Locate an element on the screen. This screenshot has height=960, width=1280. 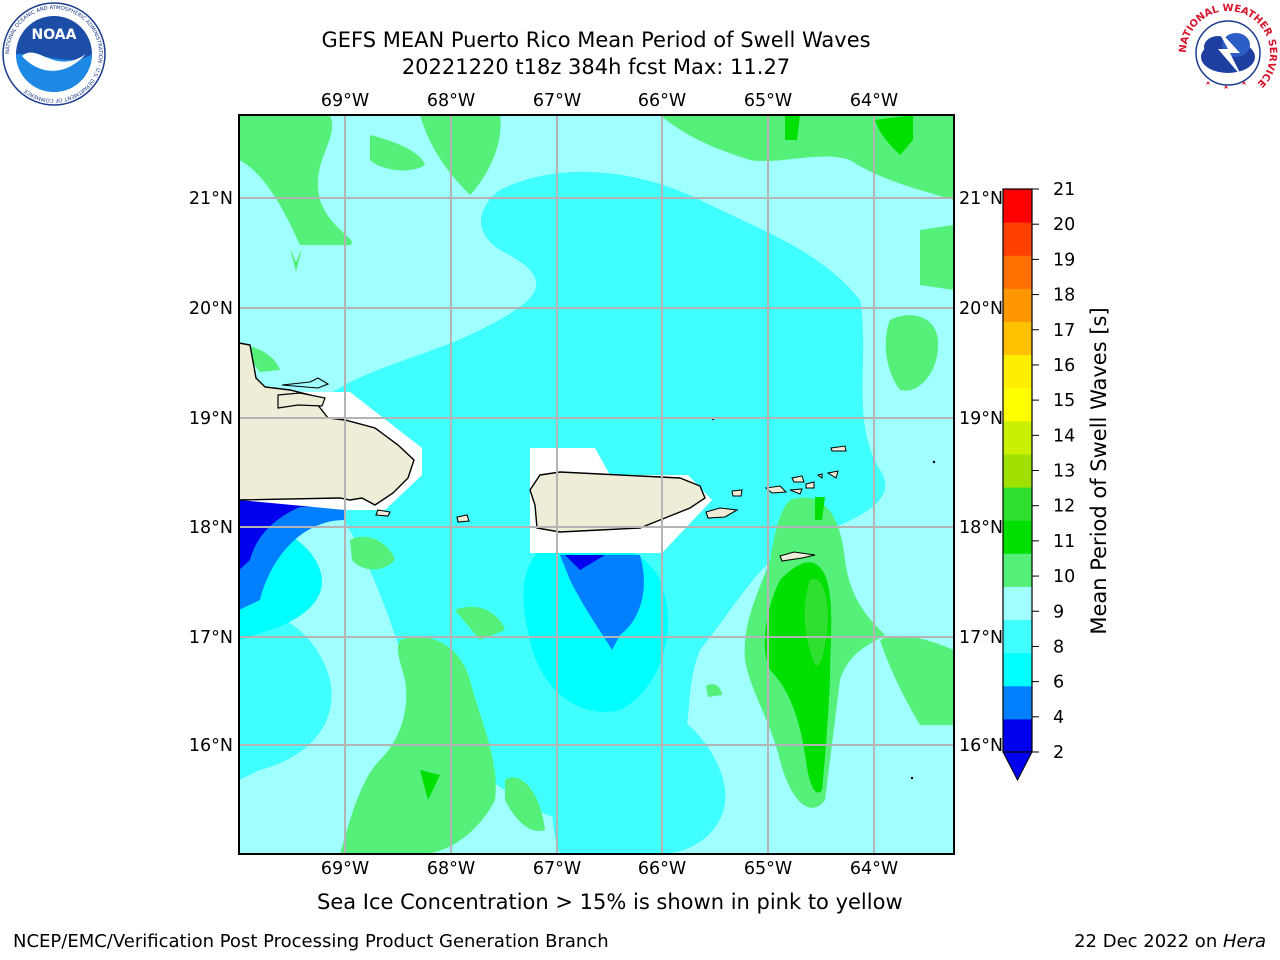
lon-label-bottom: 69°W is located at coordinates (345, 869).